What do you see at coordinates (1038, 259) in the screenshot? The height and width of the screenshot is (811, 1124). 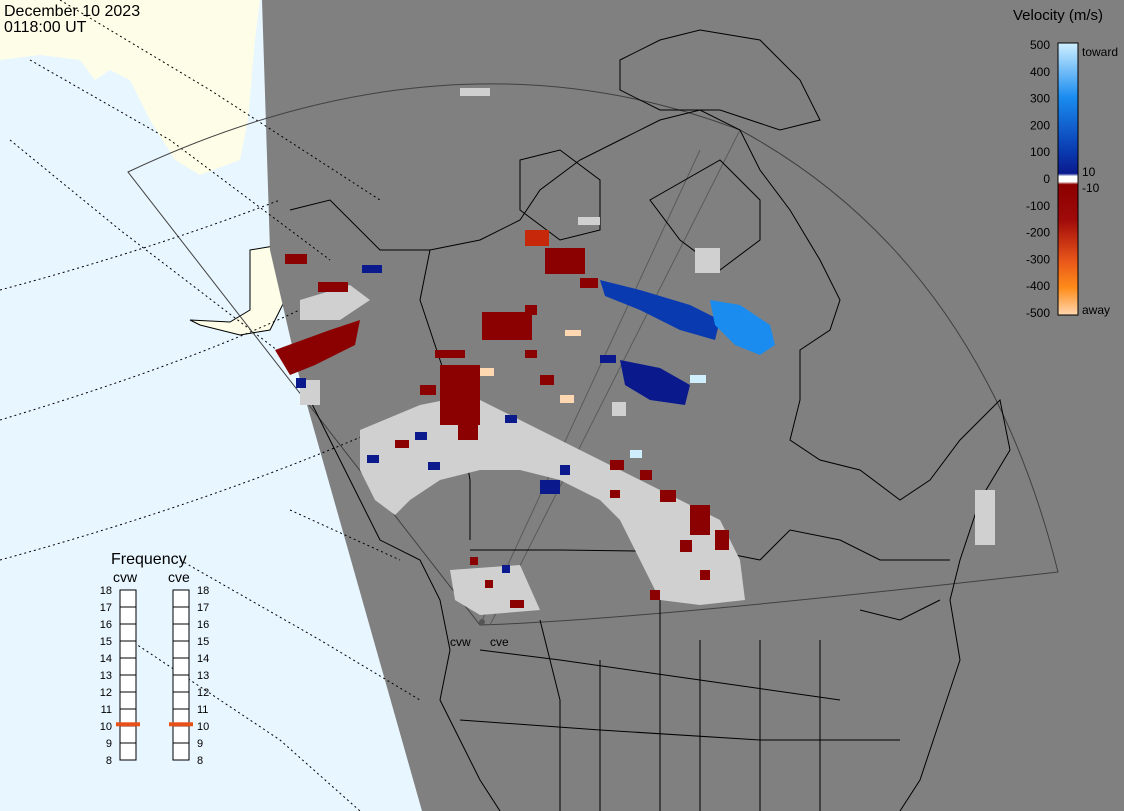 I see `velocity-tick-label: -300` at bounding box center [1038, 259].